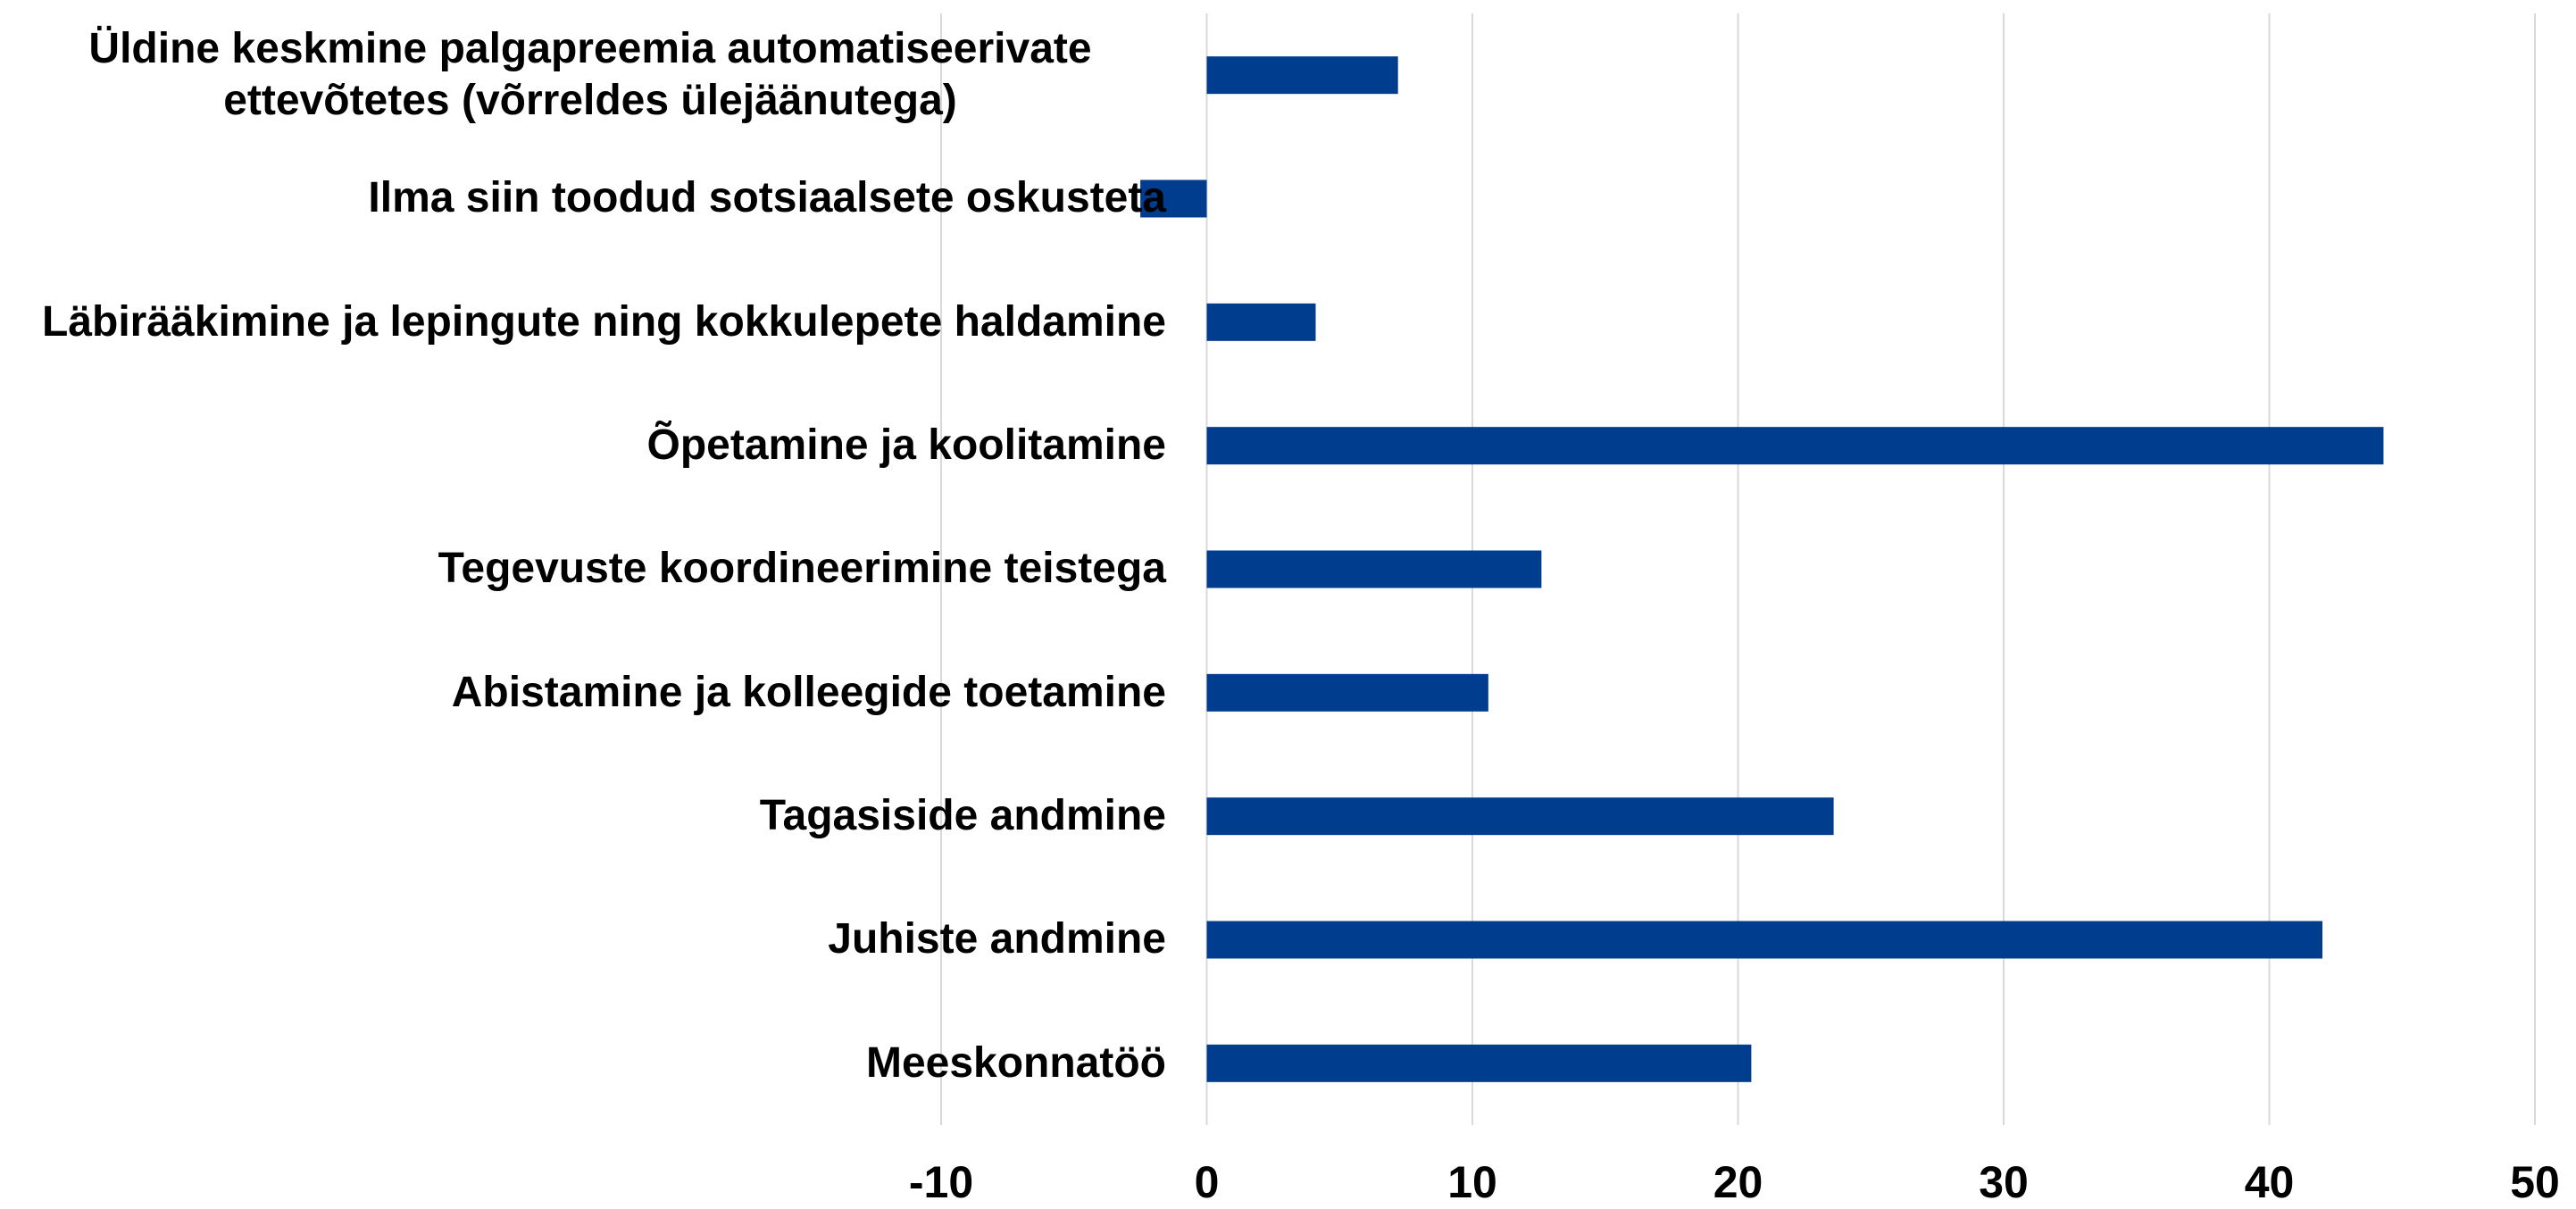 Image resolution: width=2576 pixels, height=1209 pixels. I want to click on category-text: Abistamine ja kolleegide toetamine, so click(808, 692).